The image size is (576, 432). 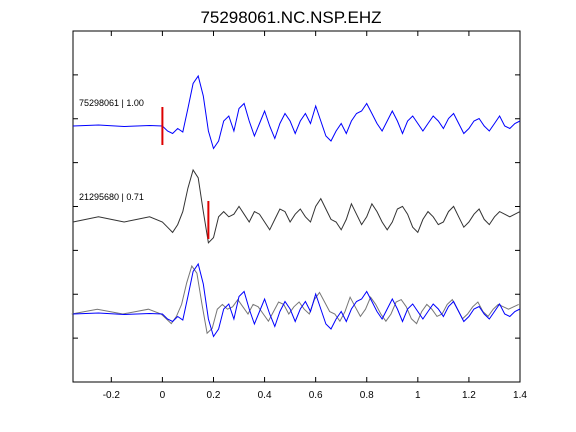 I want to click on trace-labels: 75298061 | 1.00 21295680 | 0.71, so click(x=111, y=150).